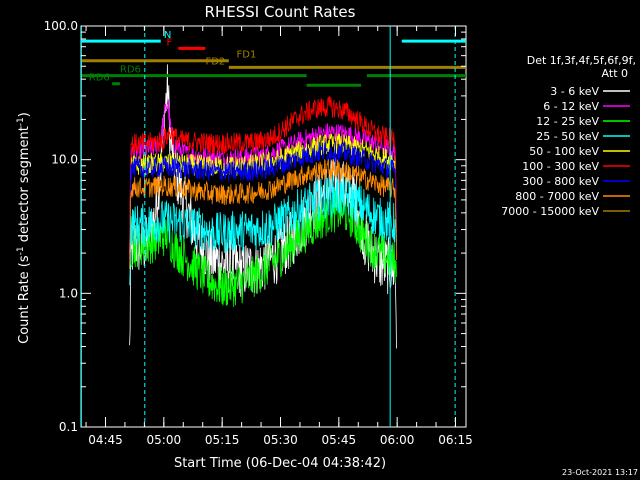 Image resolution: width=640 pixels, height=480 pixels. Describe the element at coordinates (571, 106) in the screenshot. I see `legend-label: 6 - 12 keV` at that location.